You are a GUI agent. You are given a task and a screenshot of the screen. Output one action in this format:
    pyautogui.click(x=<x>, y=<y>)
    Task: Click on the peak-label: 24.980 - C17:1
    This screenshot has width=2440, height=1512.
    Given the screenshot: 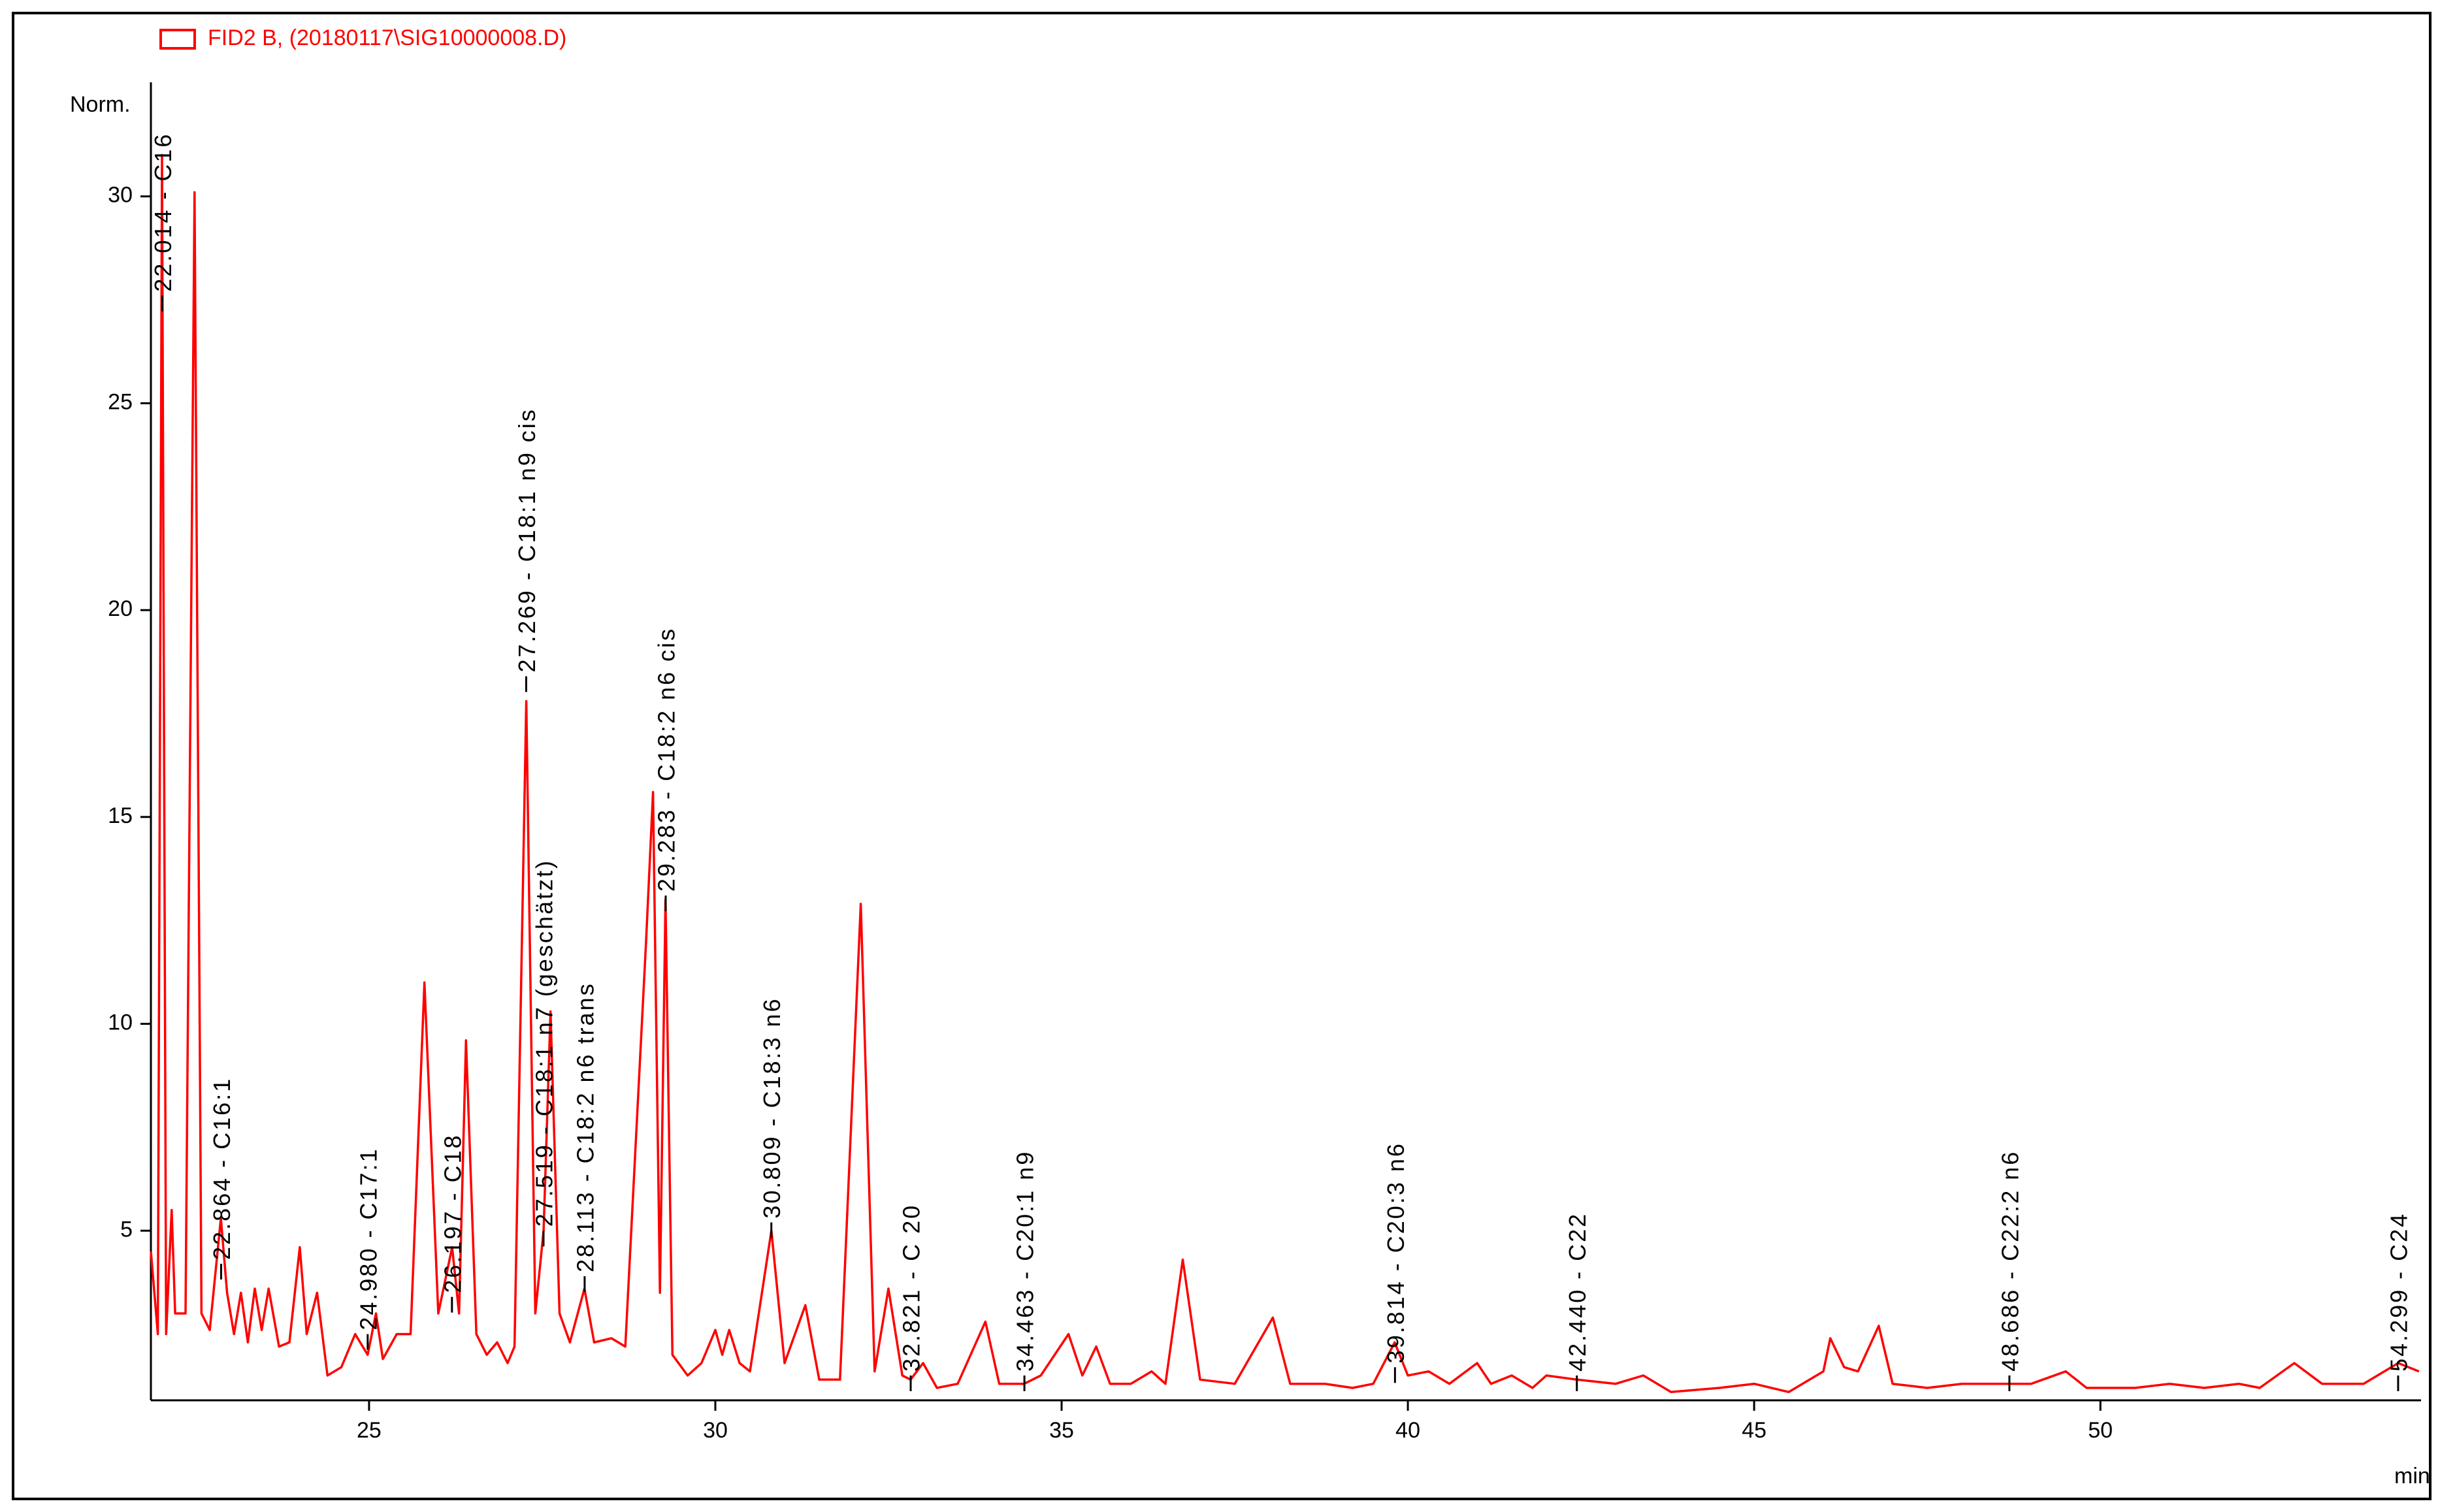 What is the action you would take?
    pyautogui.click(x=369, y=1238)
    